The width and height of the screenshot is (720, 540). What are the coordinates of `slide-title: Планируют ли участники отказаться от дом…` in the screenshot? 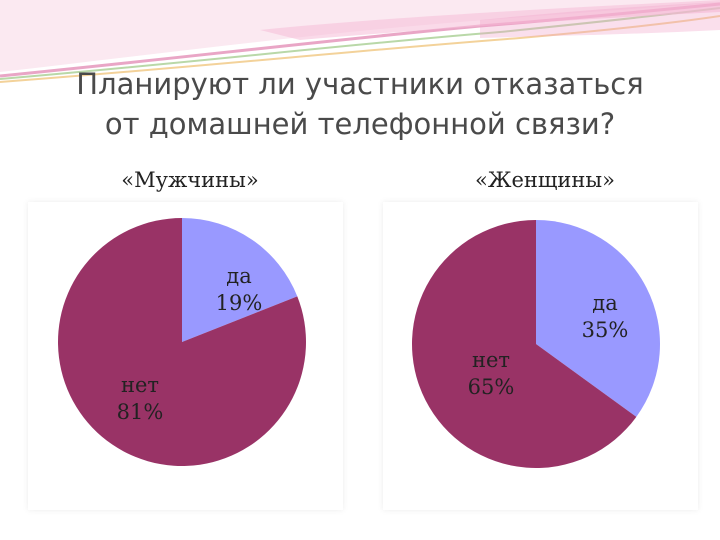 It's located at (360, 104).